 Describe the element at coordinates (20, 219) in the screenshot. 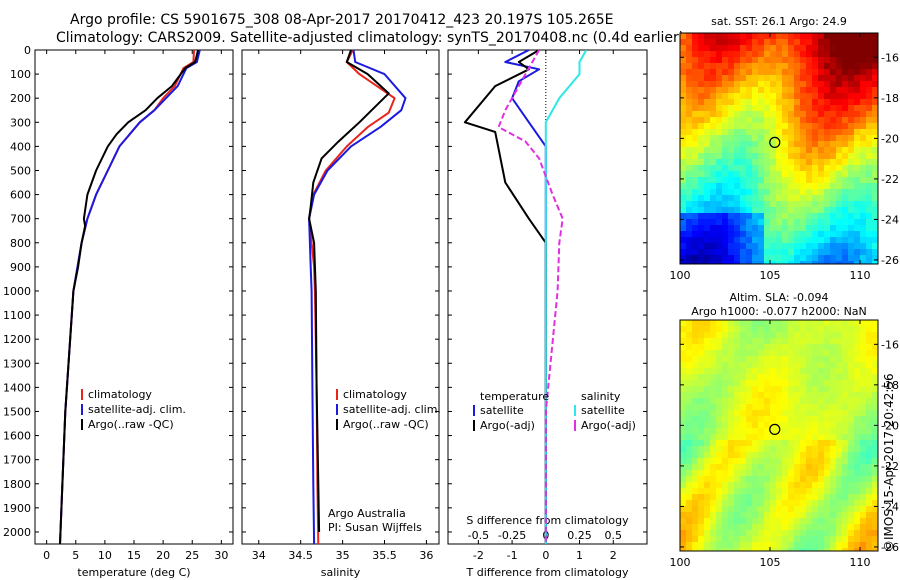

I see `y-tick-label: 700` at that location.